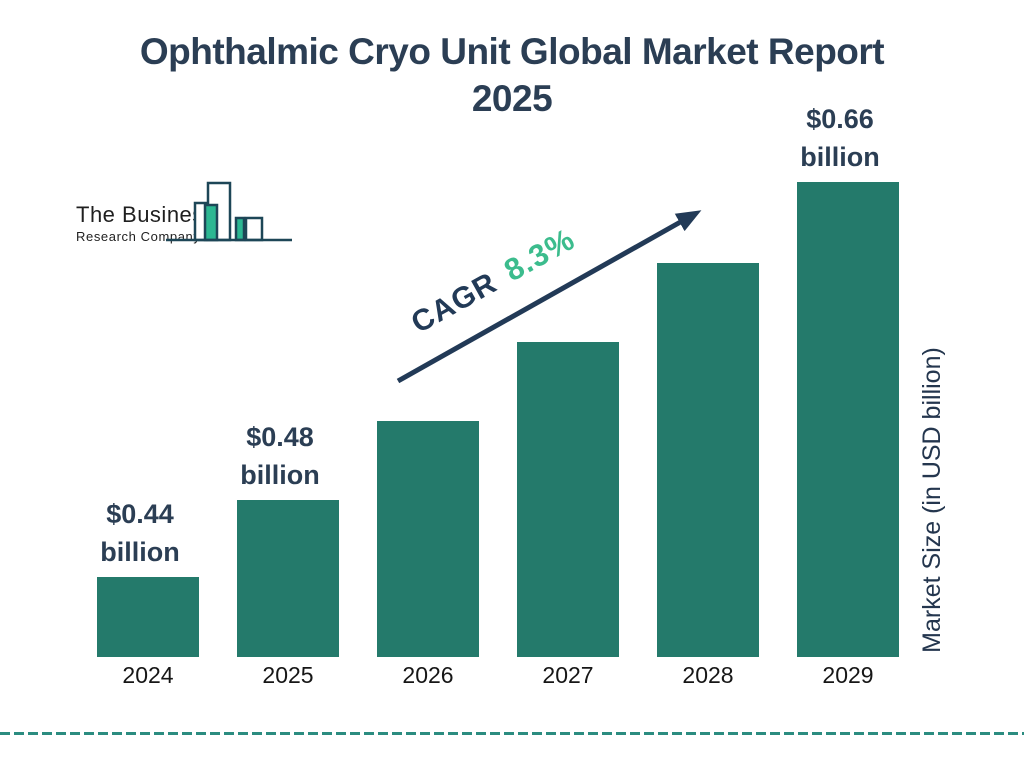  What do you see at coordinates (229, 211) in the screenshot?
I see `bar-chart-logo-icon` at bounding box center [229, 211].